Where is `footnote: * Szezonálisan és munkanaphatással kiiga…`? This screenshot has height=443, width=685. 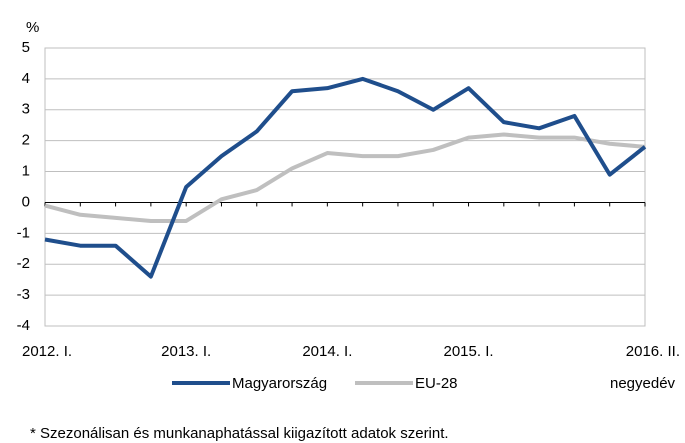 footnote: * Szezonálisan és munkanaphatással kiiga… is located at coordinates (239, 433).